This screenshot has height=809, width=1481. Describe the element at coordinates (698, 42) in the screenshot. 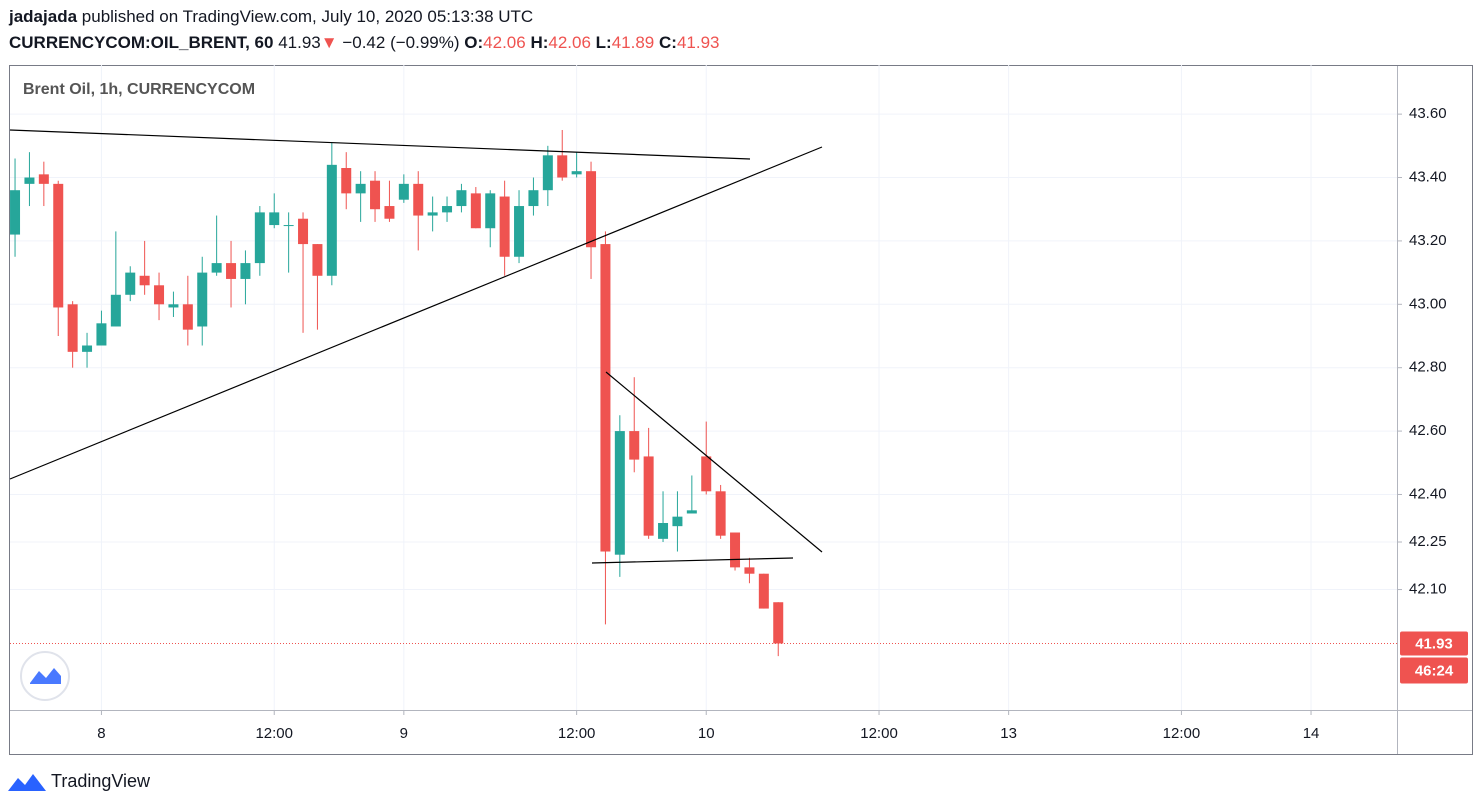

I see `c: 41.93` at that location.